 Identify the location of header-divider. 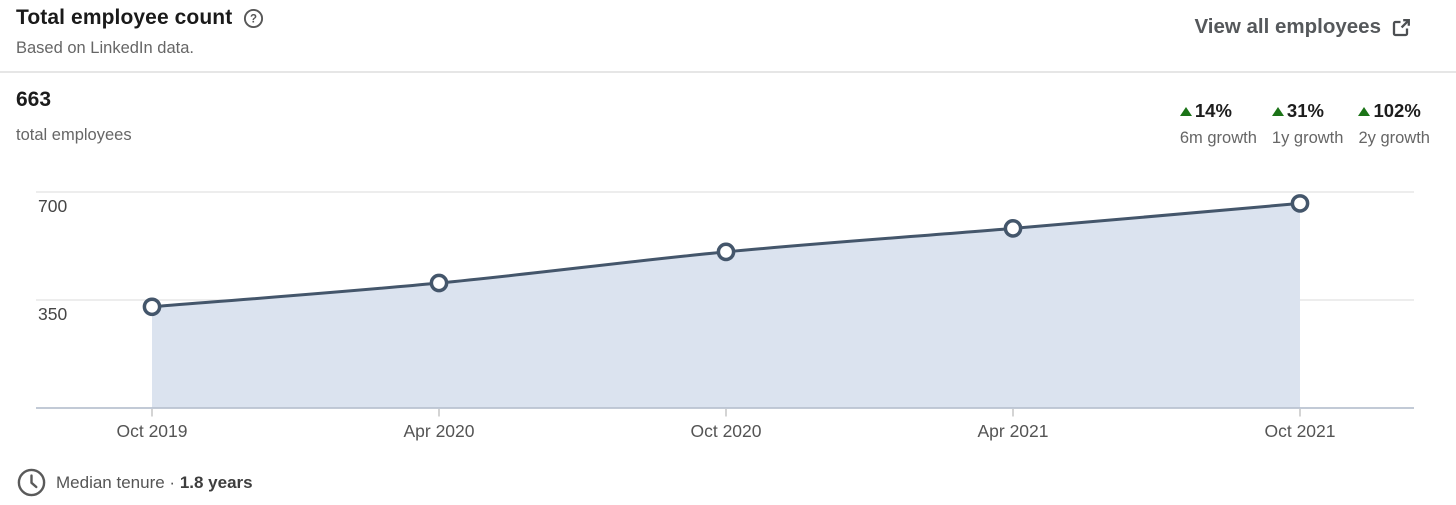
(728, 72).